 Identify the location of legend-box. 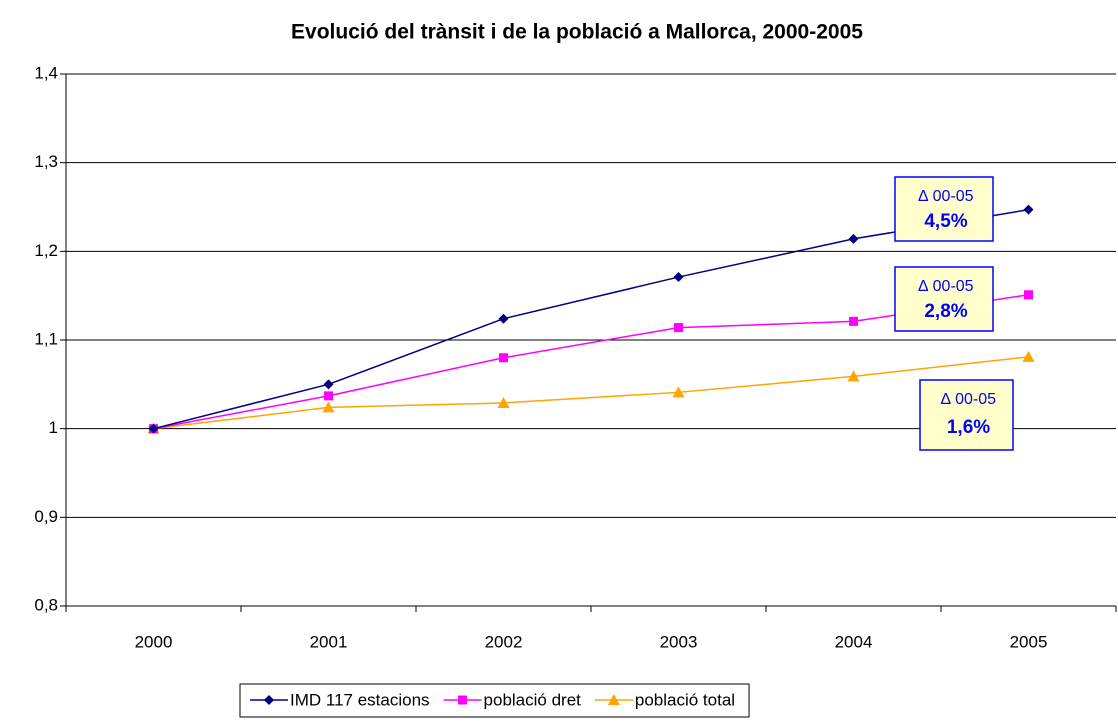
(494, 700).